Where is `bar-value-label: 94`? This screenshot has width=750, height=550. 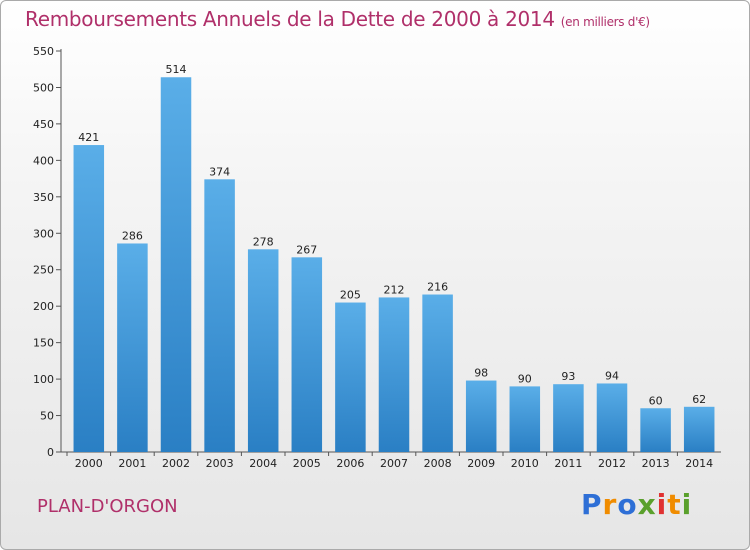
bar-value-label: 94 is located at coordinates (612, 375).